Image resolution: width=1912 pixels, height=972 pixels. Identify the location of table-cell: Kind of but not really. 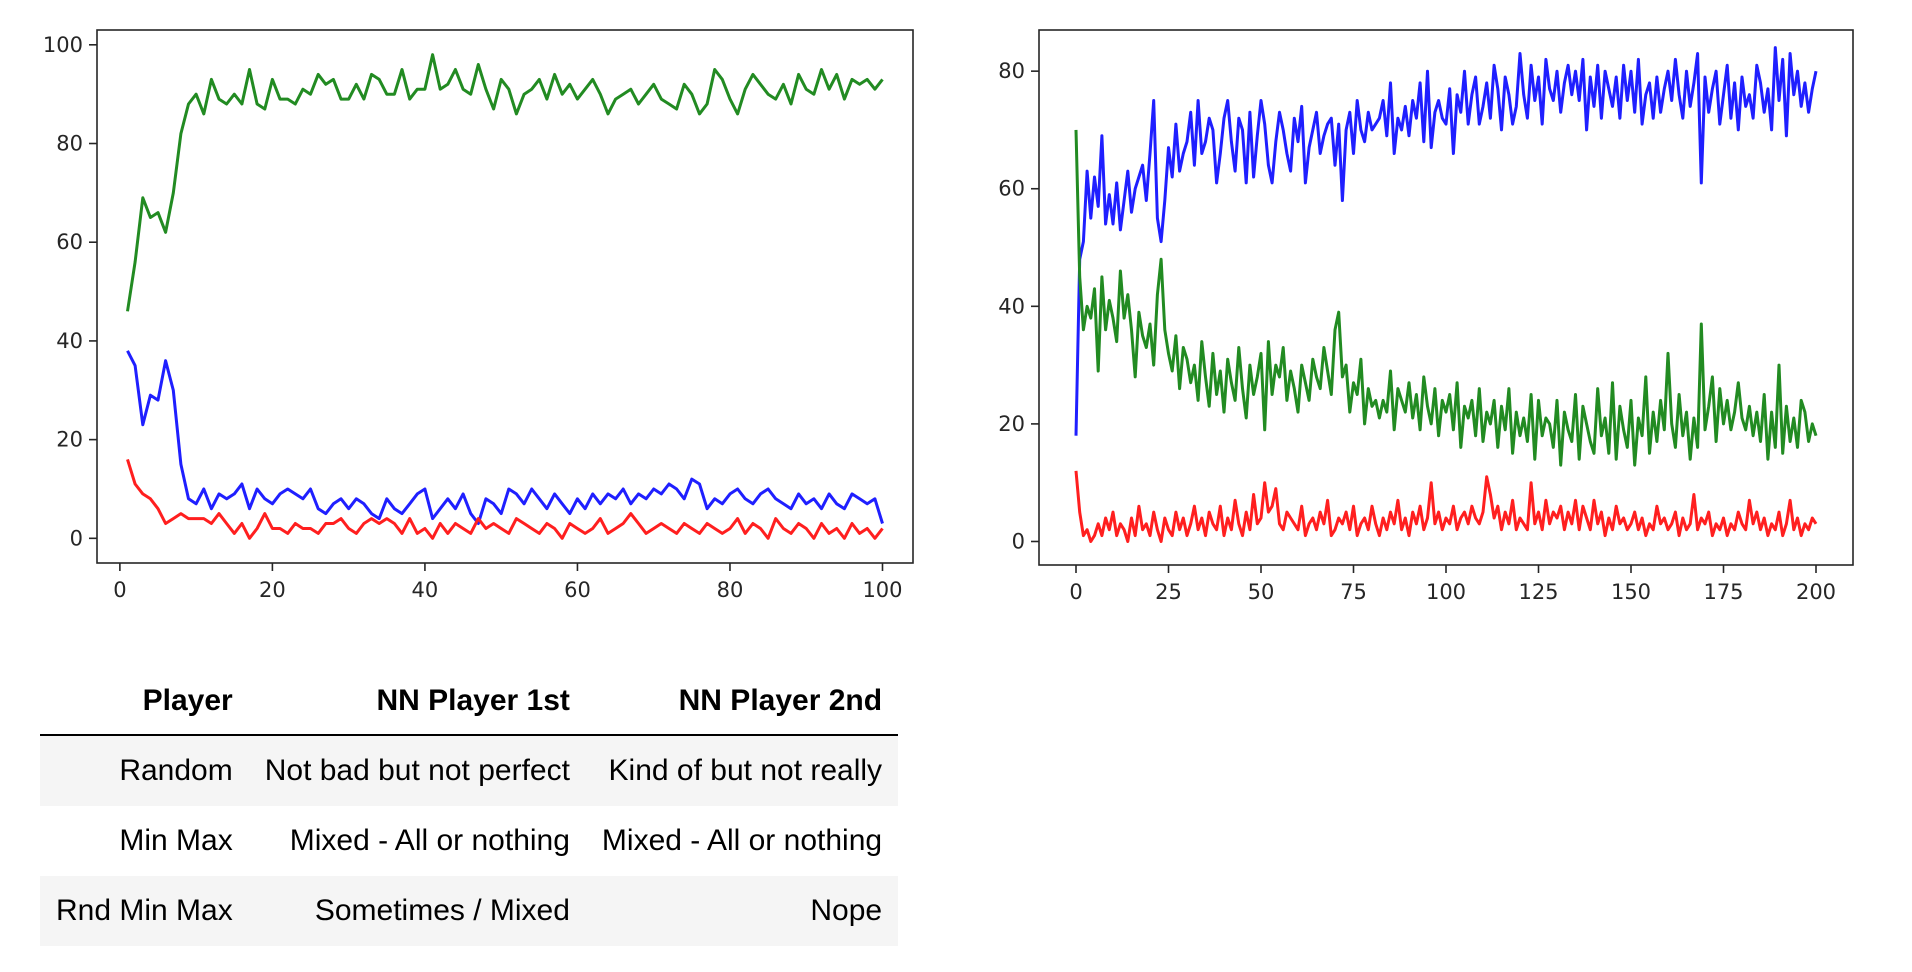
(745, 770).